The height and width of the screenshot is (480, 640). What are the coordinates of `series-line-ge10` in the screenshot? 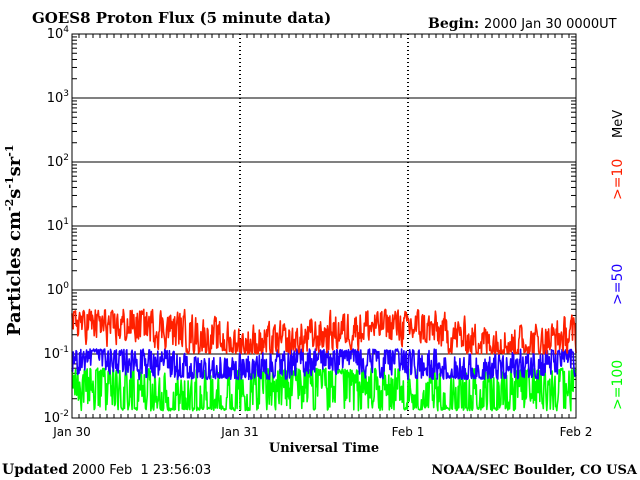 It's located at (324, 331).